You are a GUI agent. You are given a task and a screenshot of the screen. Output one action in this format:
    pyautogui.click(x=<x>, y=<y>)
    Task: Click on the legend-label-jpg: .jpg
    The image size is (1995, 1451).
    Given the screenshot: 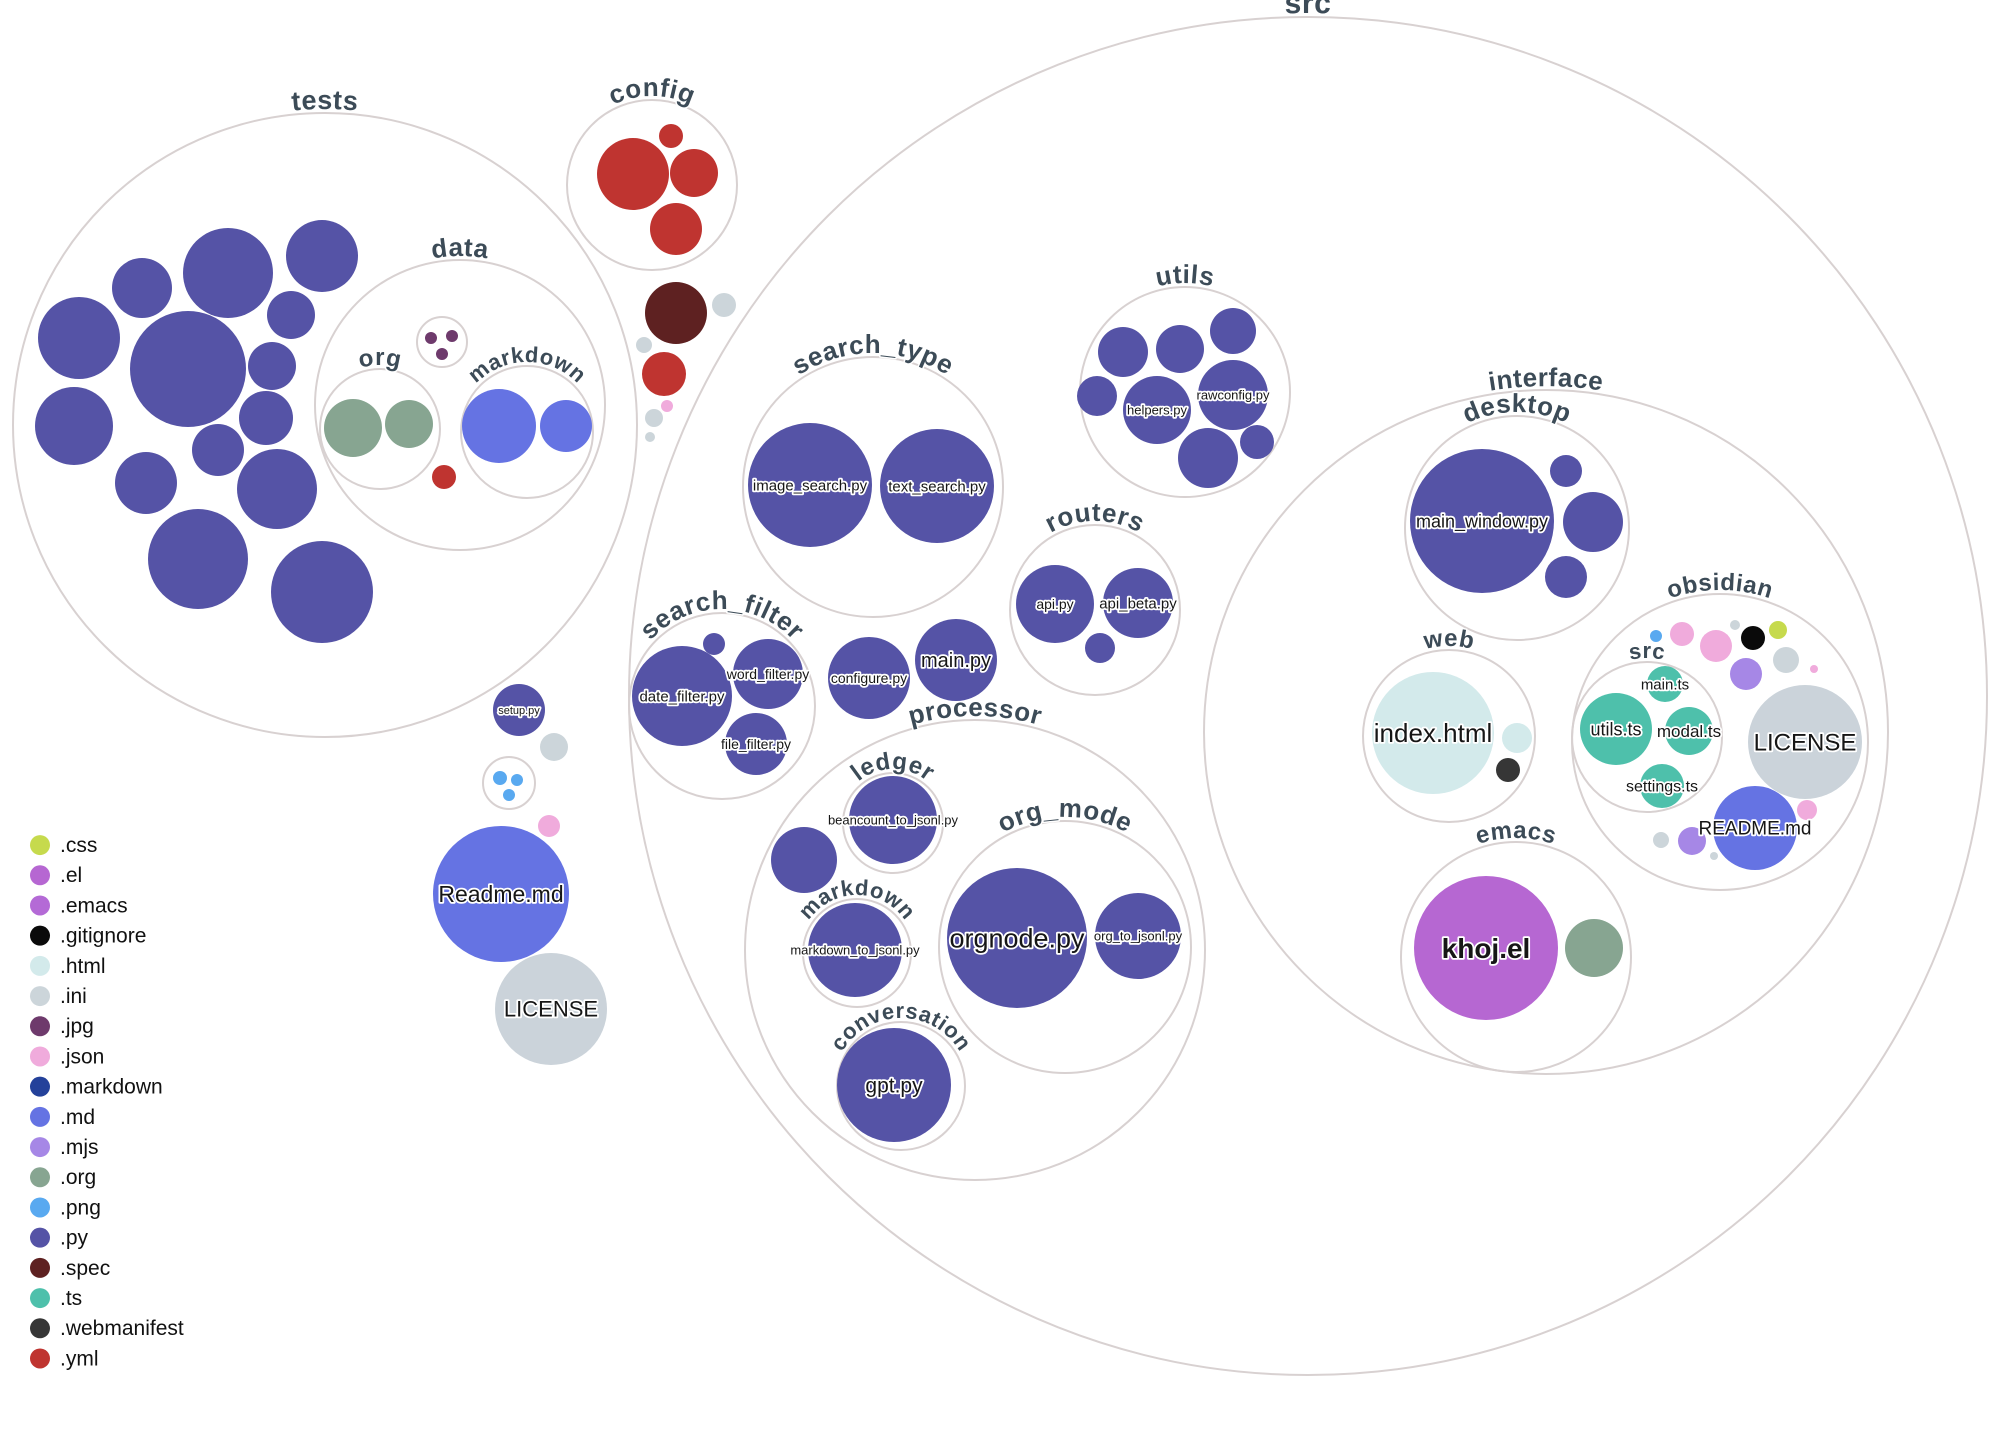 What is the action you would take?
    pyautogui.click(x=77, y=1026)
    